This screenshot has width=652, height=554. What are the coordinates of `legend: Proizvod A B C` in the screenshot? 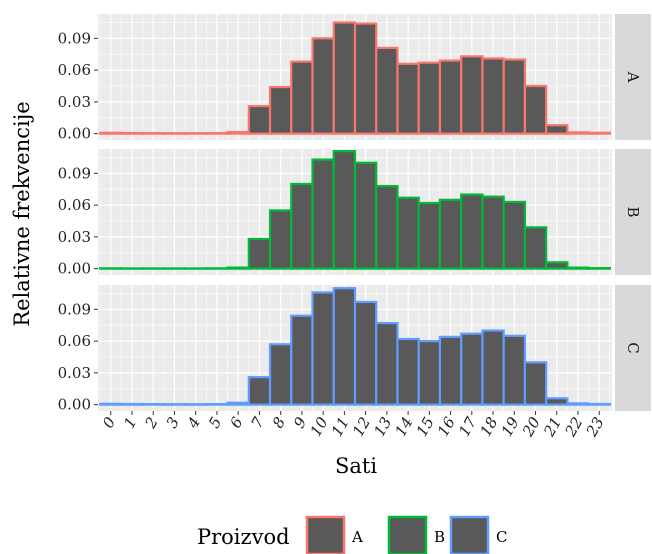 It's located at (352, 534).